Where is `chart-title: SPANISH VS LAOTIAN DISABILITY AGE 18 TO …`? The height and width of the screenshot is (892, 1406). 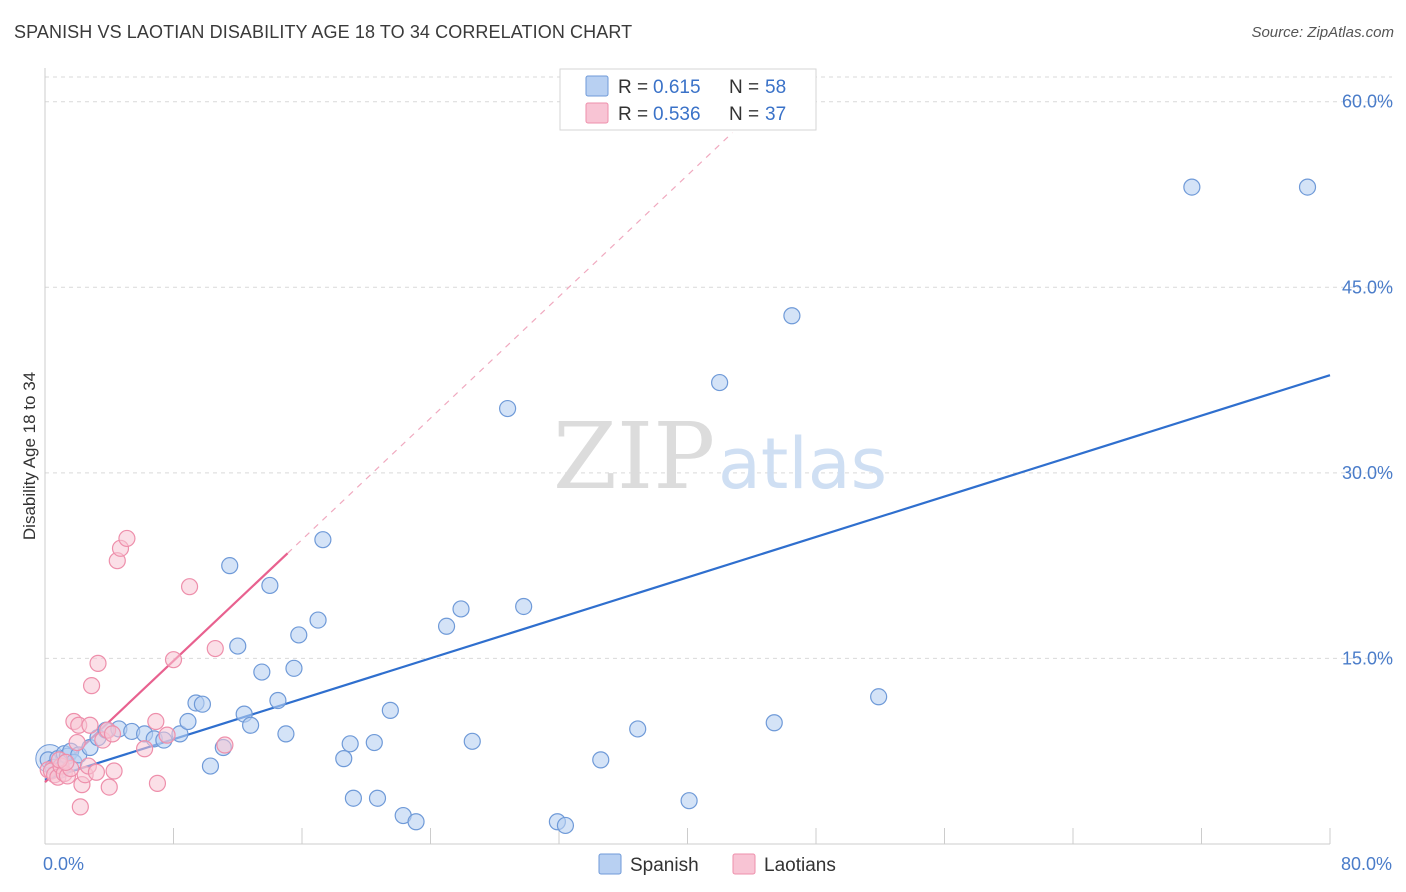 chart-title: SPANISH VS LAOTIAN DISABILITY AGE 18 TO … is located at coordinates (323, 32).